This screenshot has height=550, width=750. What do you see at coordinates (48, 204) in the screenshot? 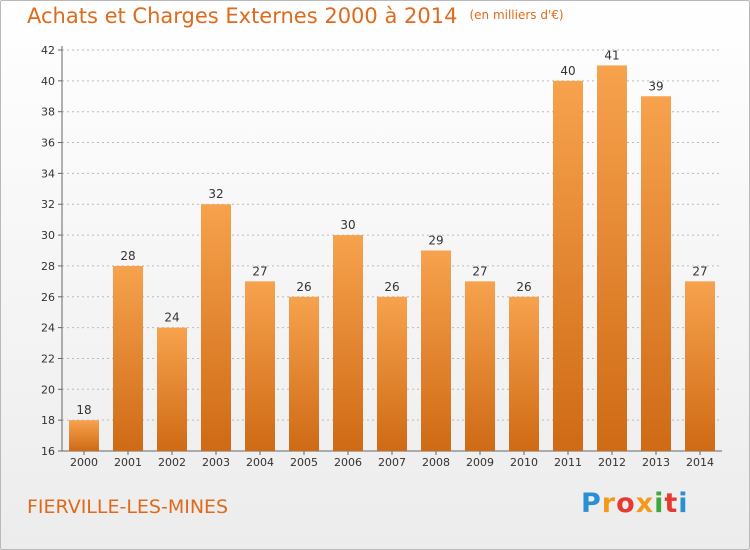
I see `y-tick-label: 32` at bounding box center [48, 204].